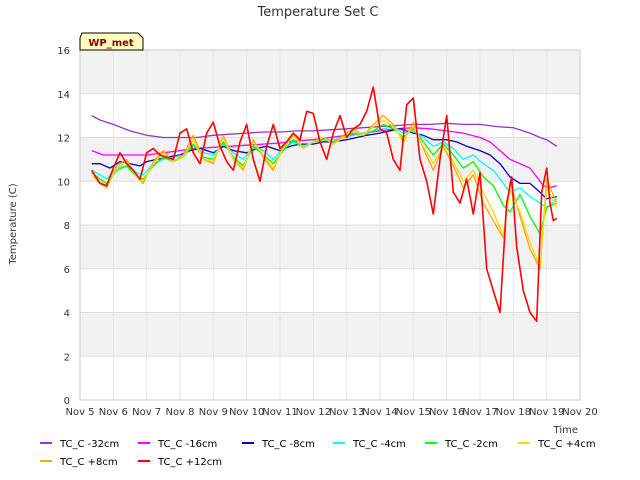 Image resolution: width=640 pixels, height=480 pixels. Describe the element at coordinates (113, 412) in the screenshot. I see `x-tick-label: Nov 6` at that location.